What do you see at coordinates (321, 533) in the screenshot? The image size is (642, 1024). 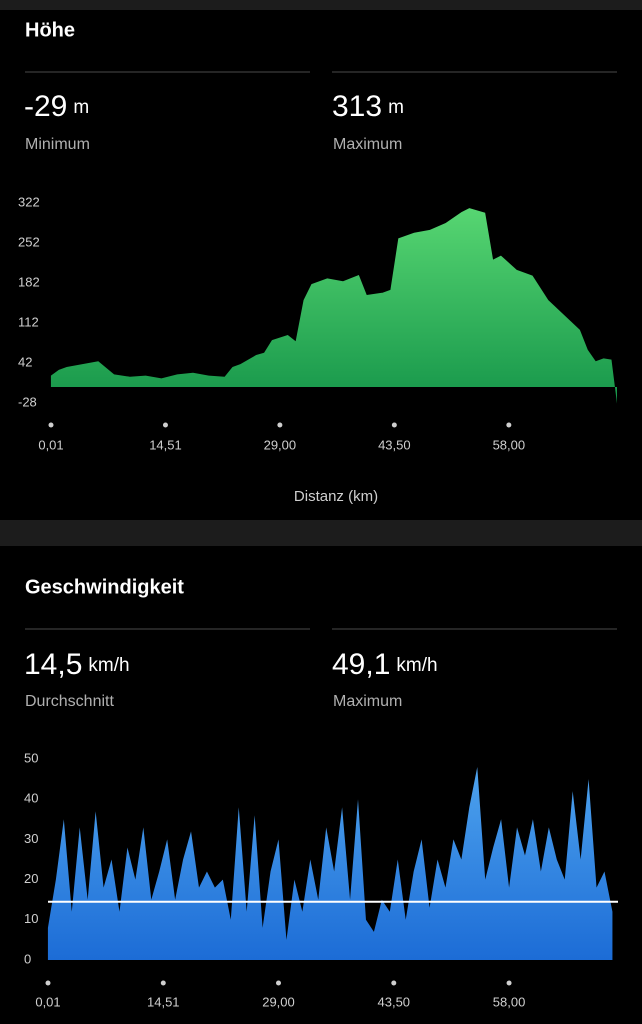 I see `section-separator` at bounding box center [321, 533].